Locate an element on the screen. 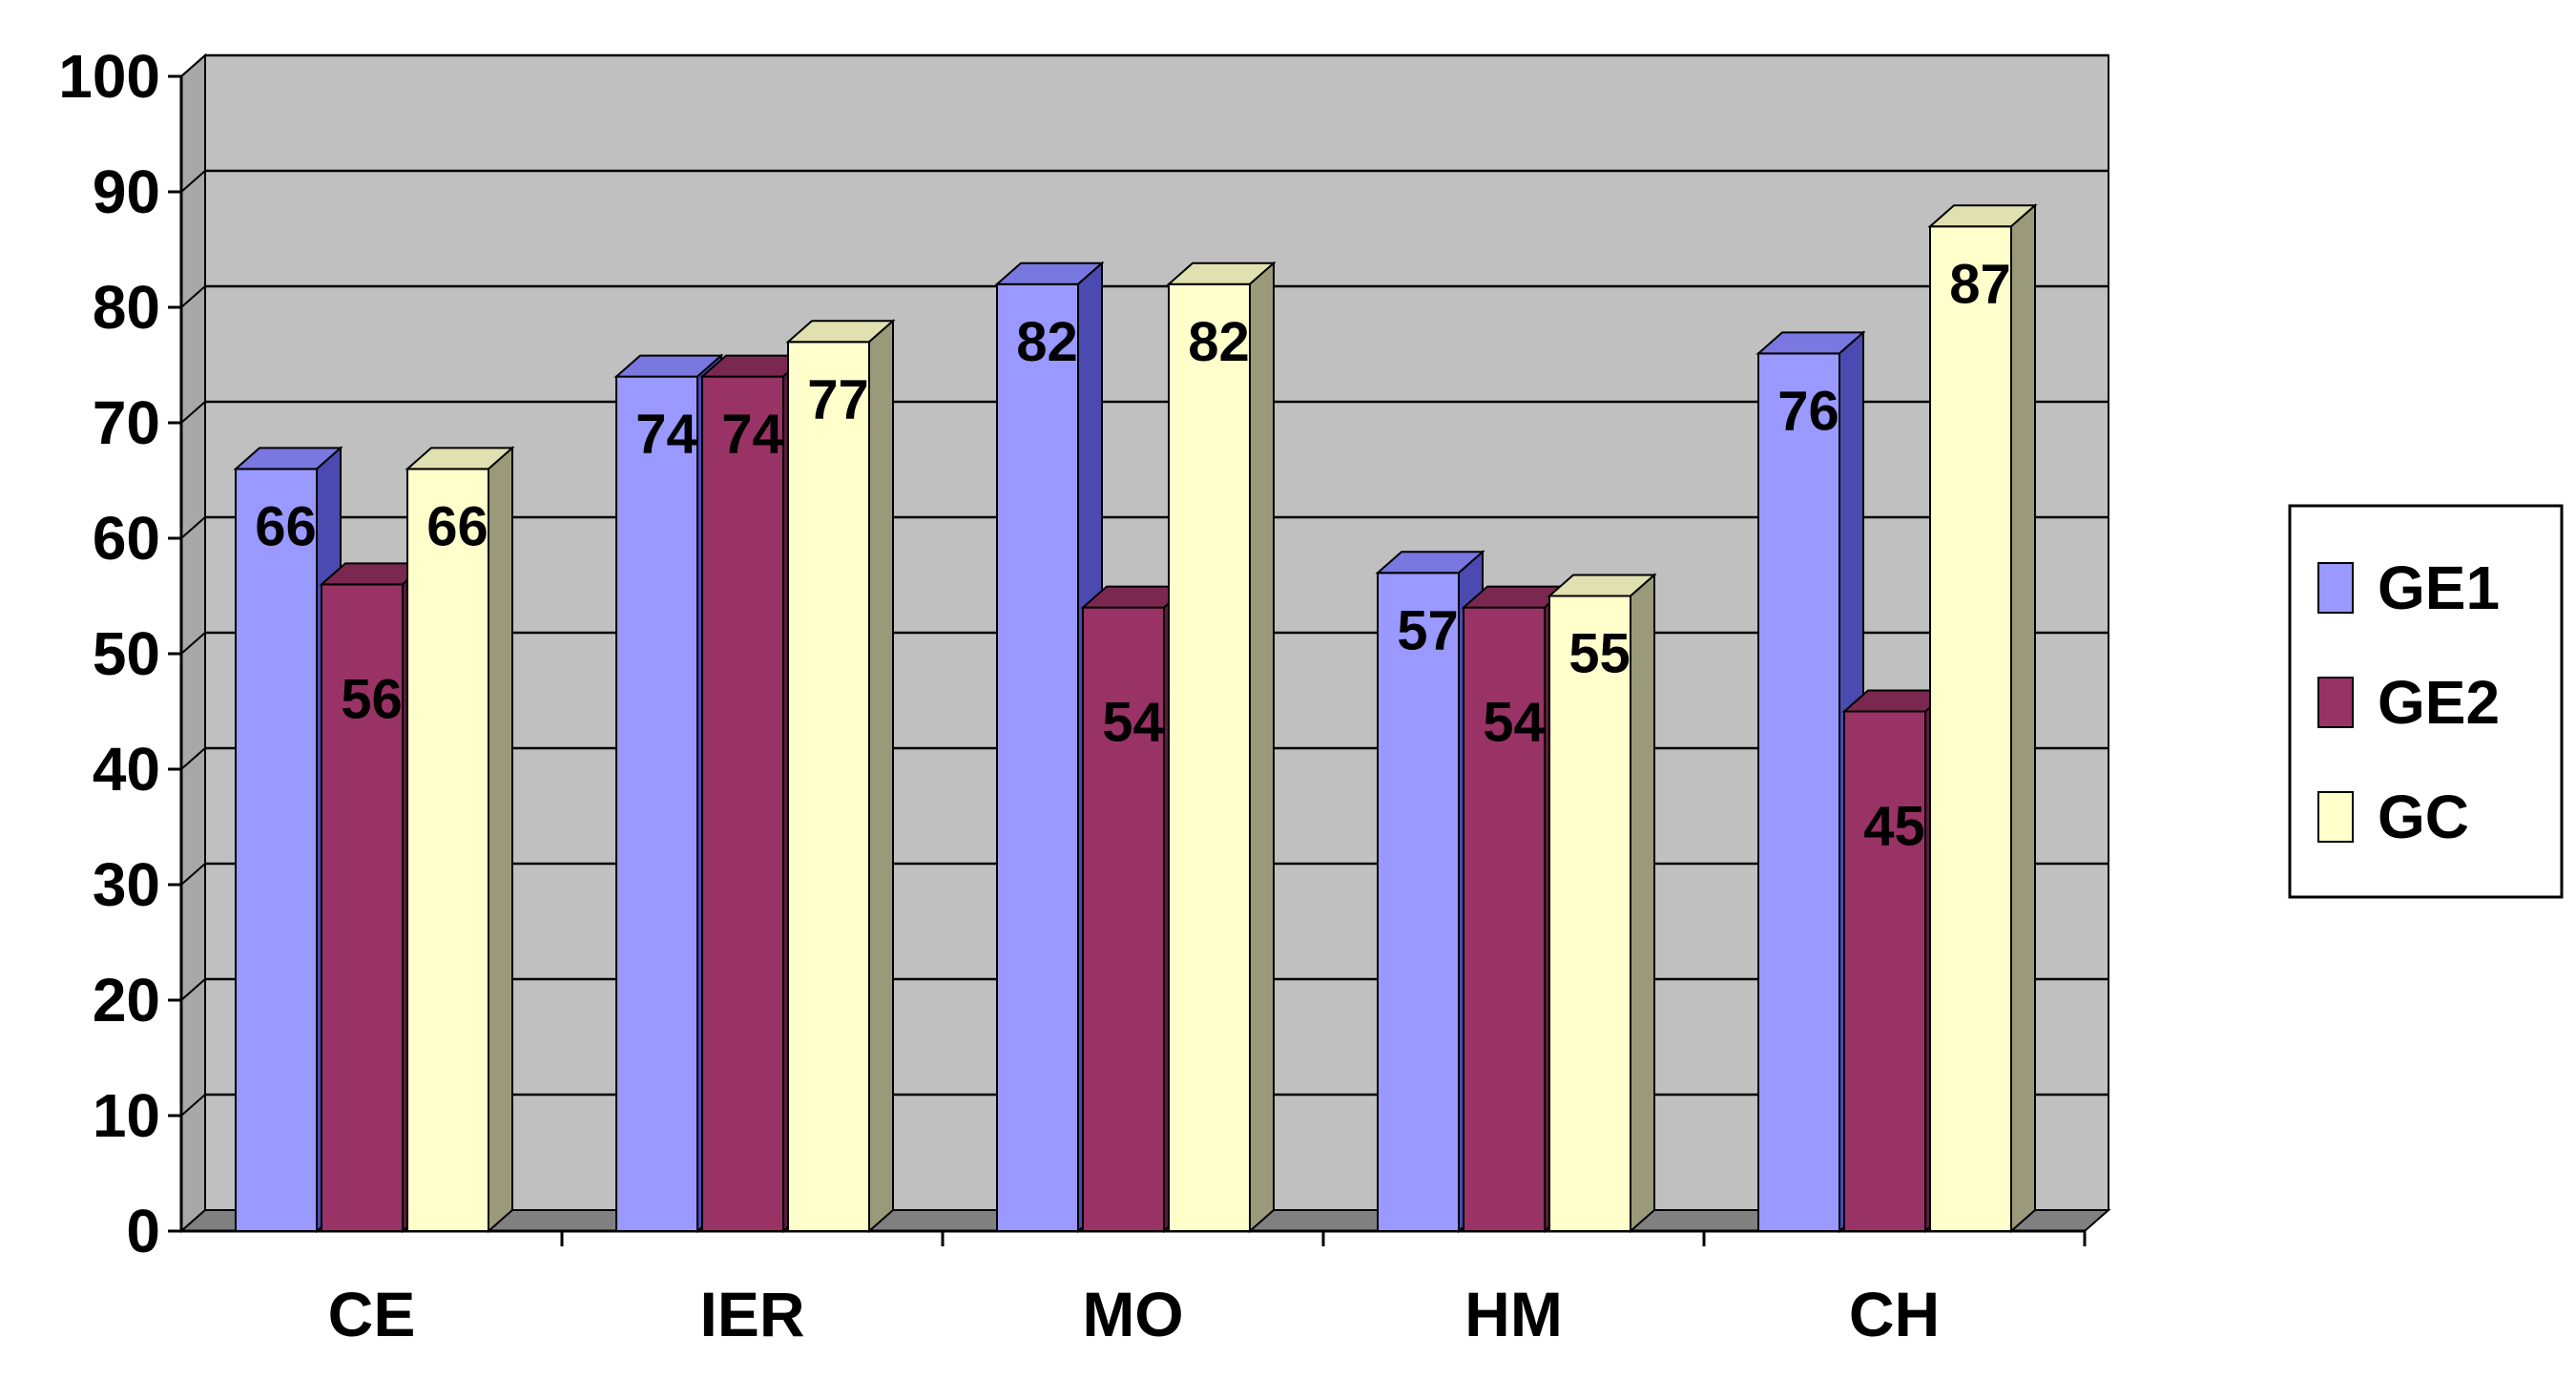  legend-swatch-gc is located at coordinates (2335, 817).